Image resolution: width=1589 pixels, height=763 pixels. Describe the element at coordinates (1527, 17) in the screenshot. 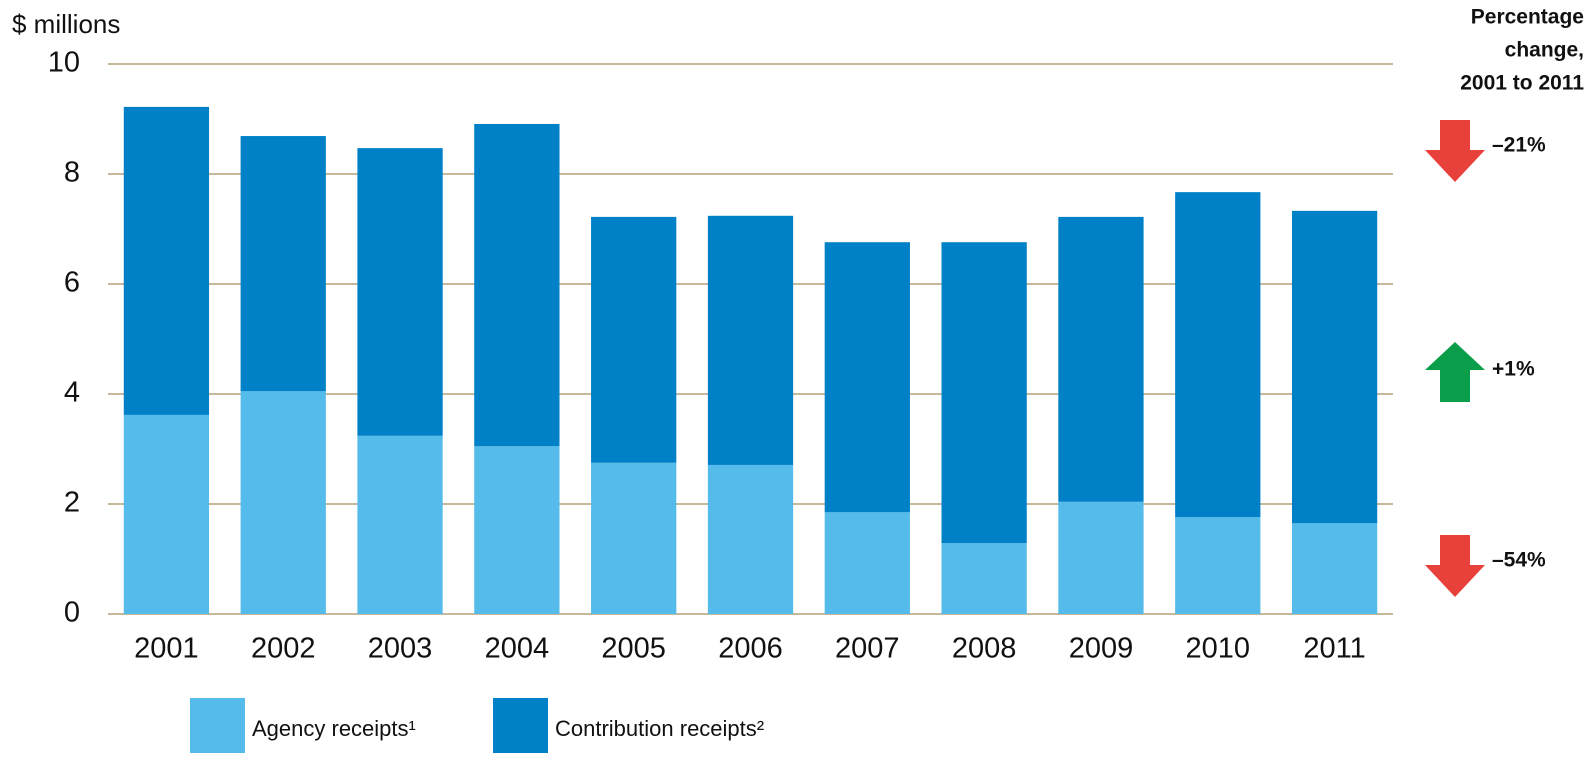

I see `annotation-title: Percentage` at that location.